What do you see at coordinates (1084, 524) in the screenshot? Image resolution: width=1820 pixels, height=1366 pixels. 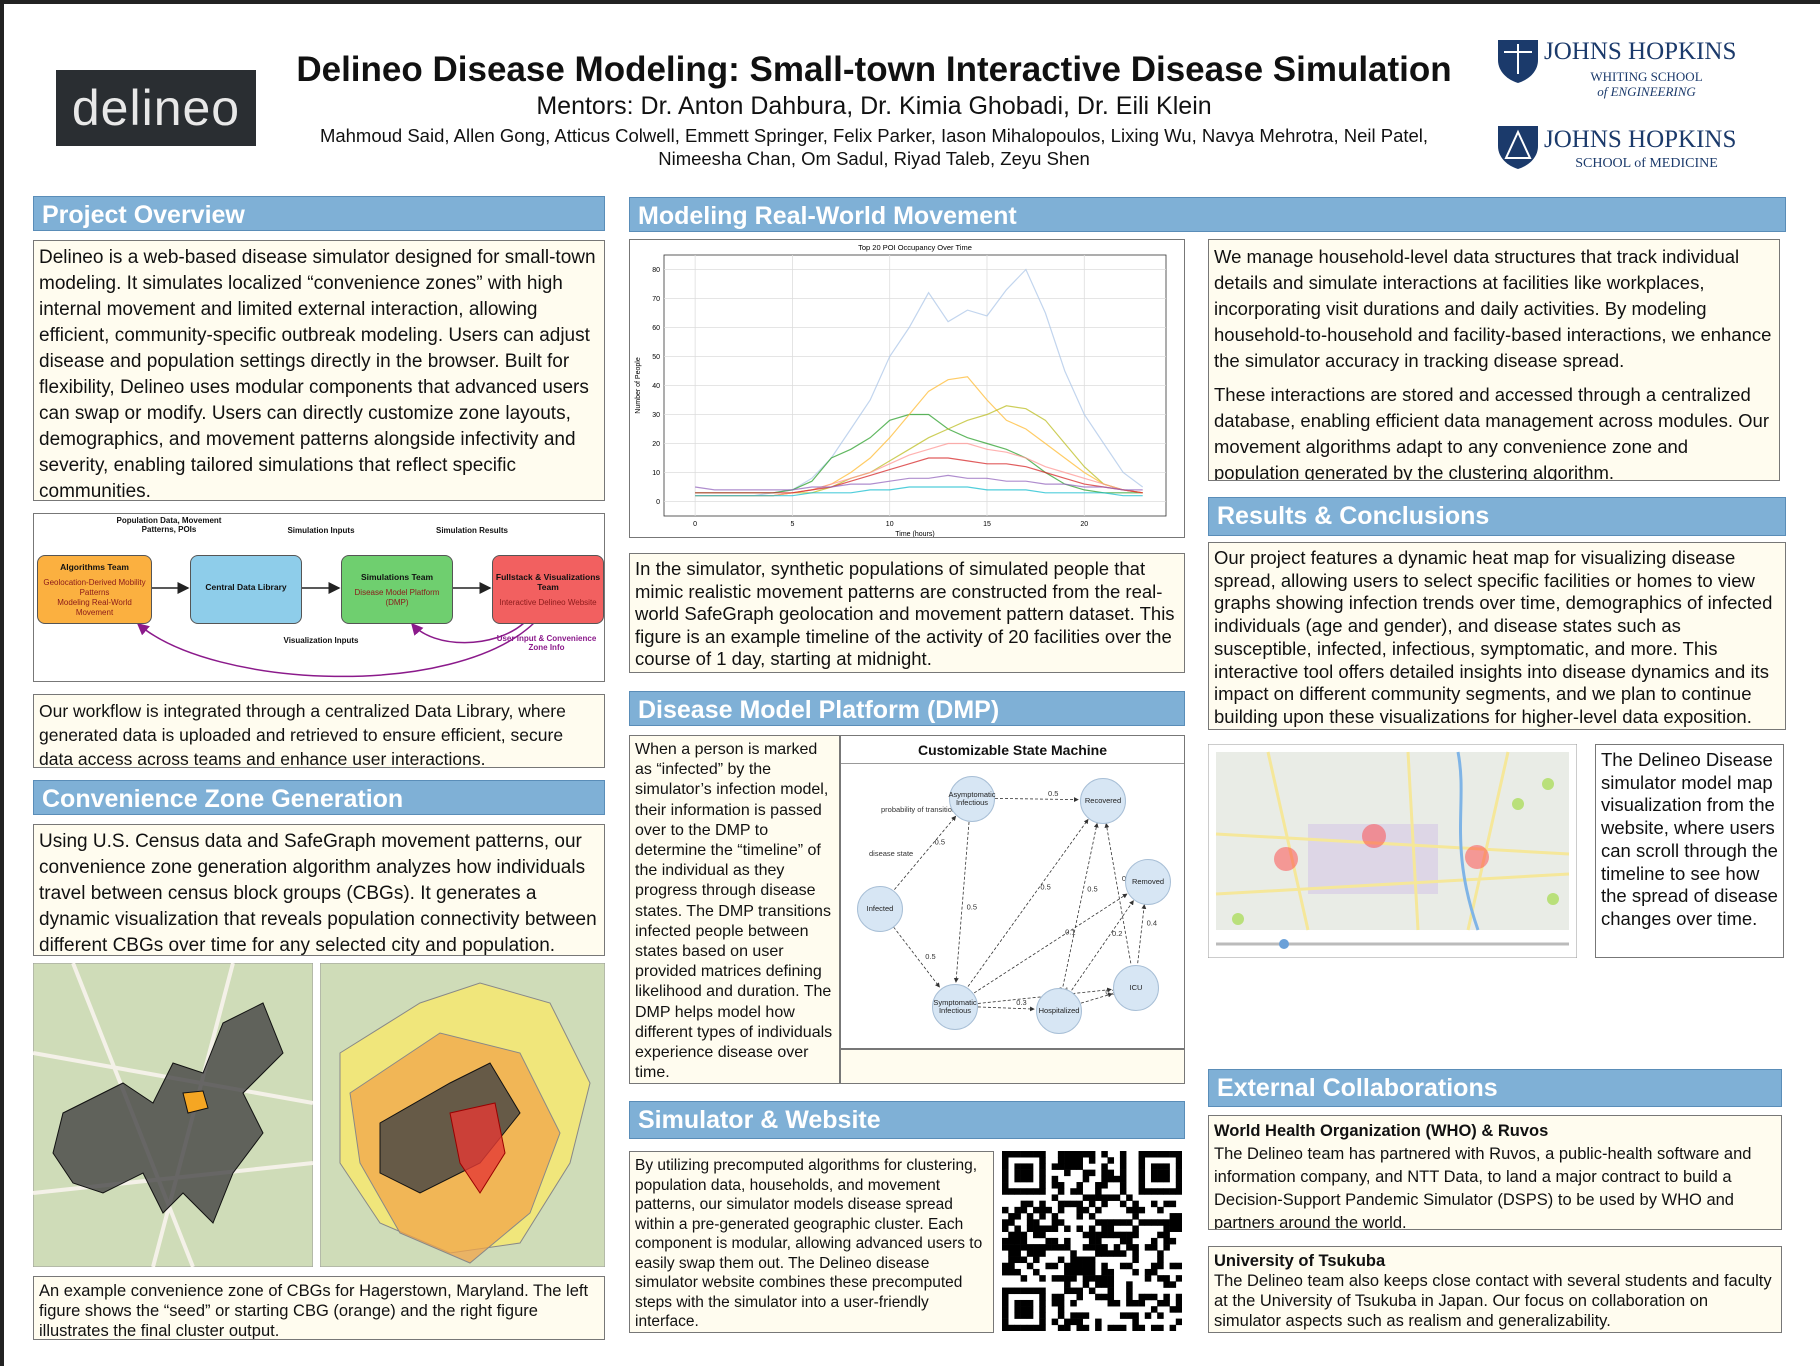 I see `x-tick-label: 20` at bounding box center [1084, 524].